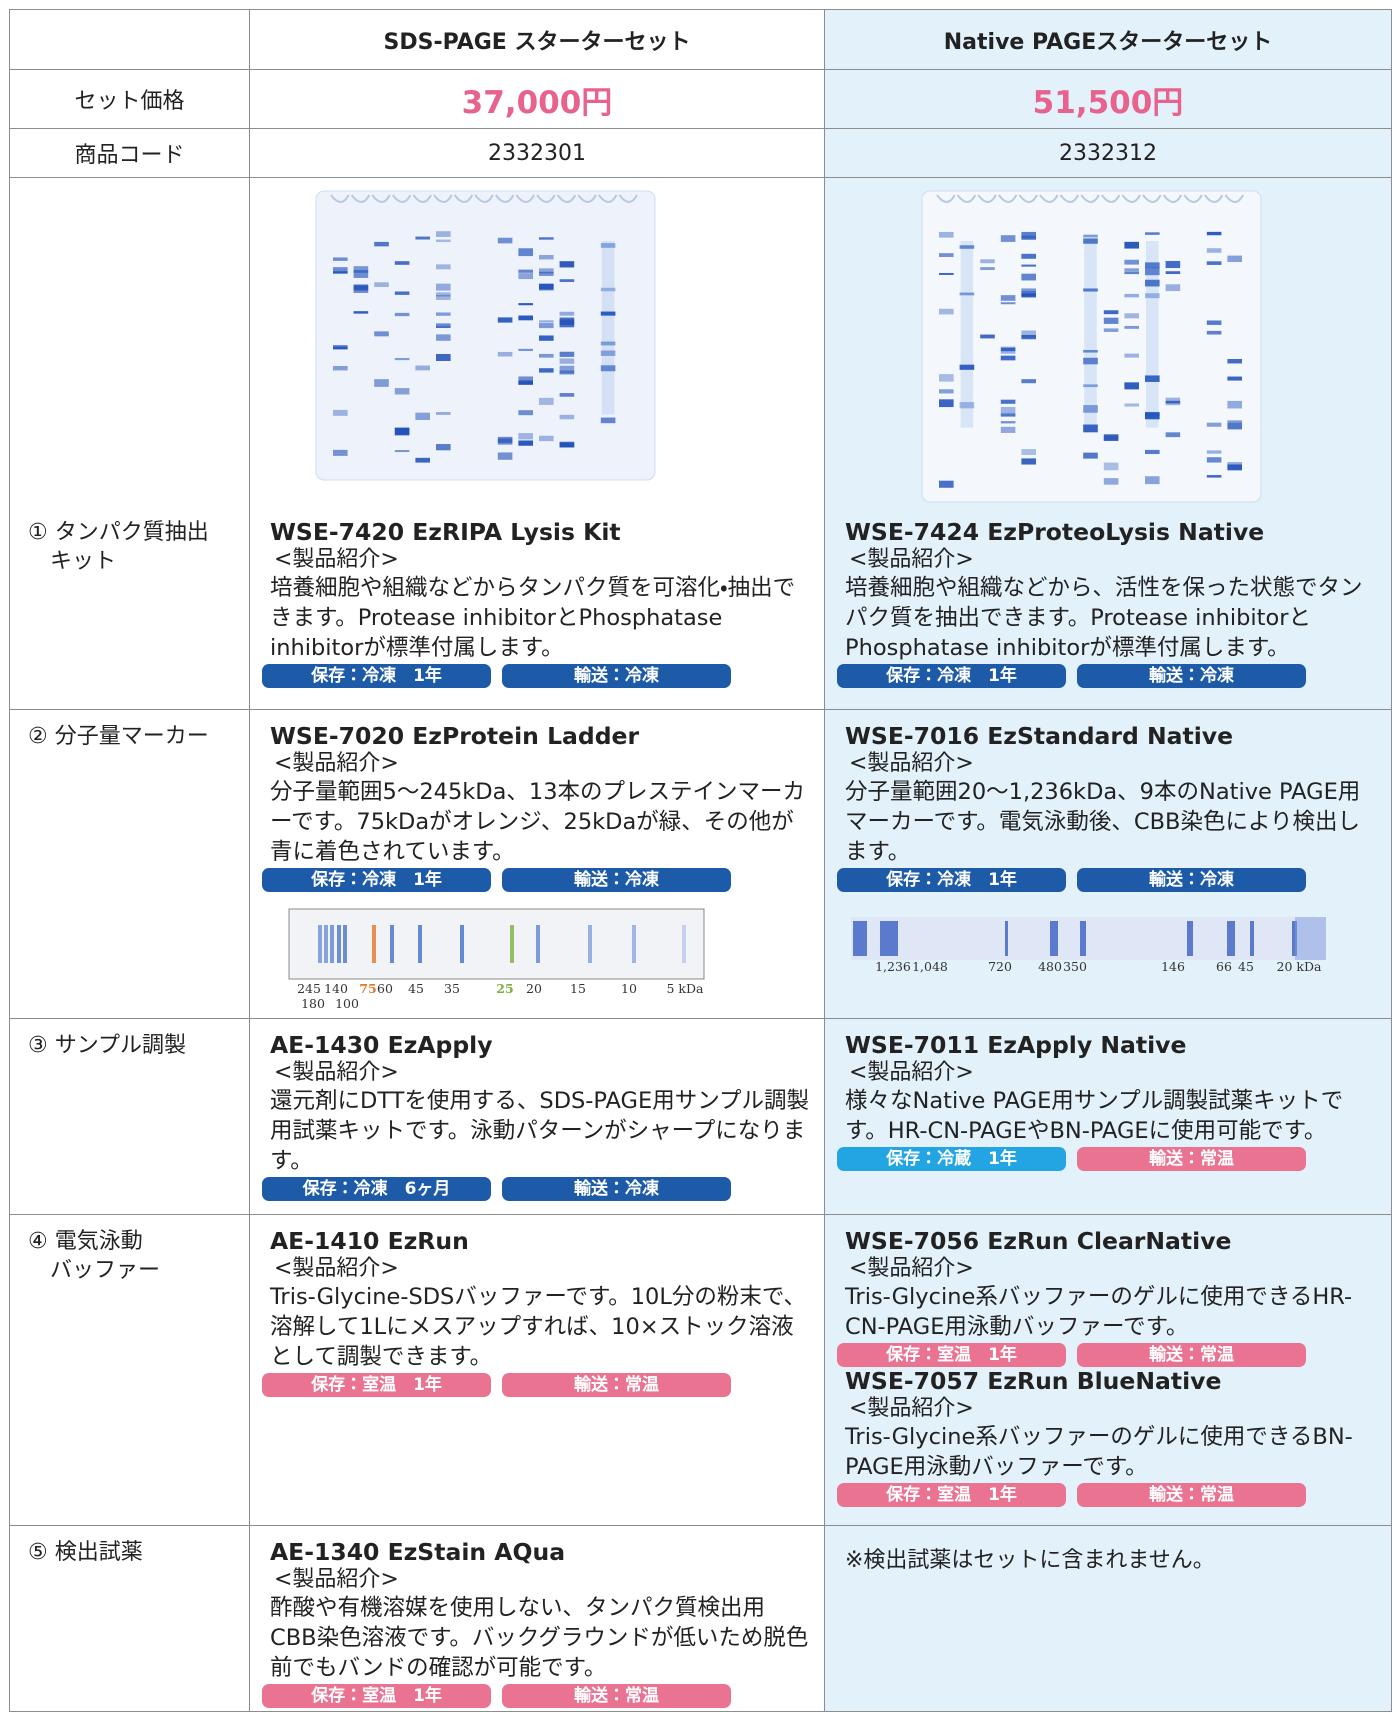 This screenshot has height=1712, width=1397. What do you see at coordinates (376, 1189) in the screenshot?
I see `storage-badge: 保存：冷凍 6ヶ月` at bounding box center [376, 1189].